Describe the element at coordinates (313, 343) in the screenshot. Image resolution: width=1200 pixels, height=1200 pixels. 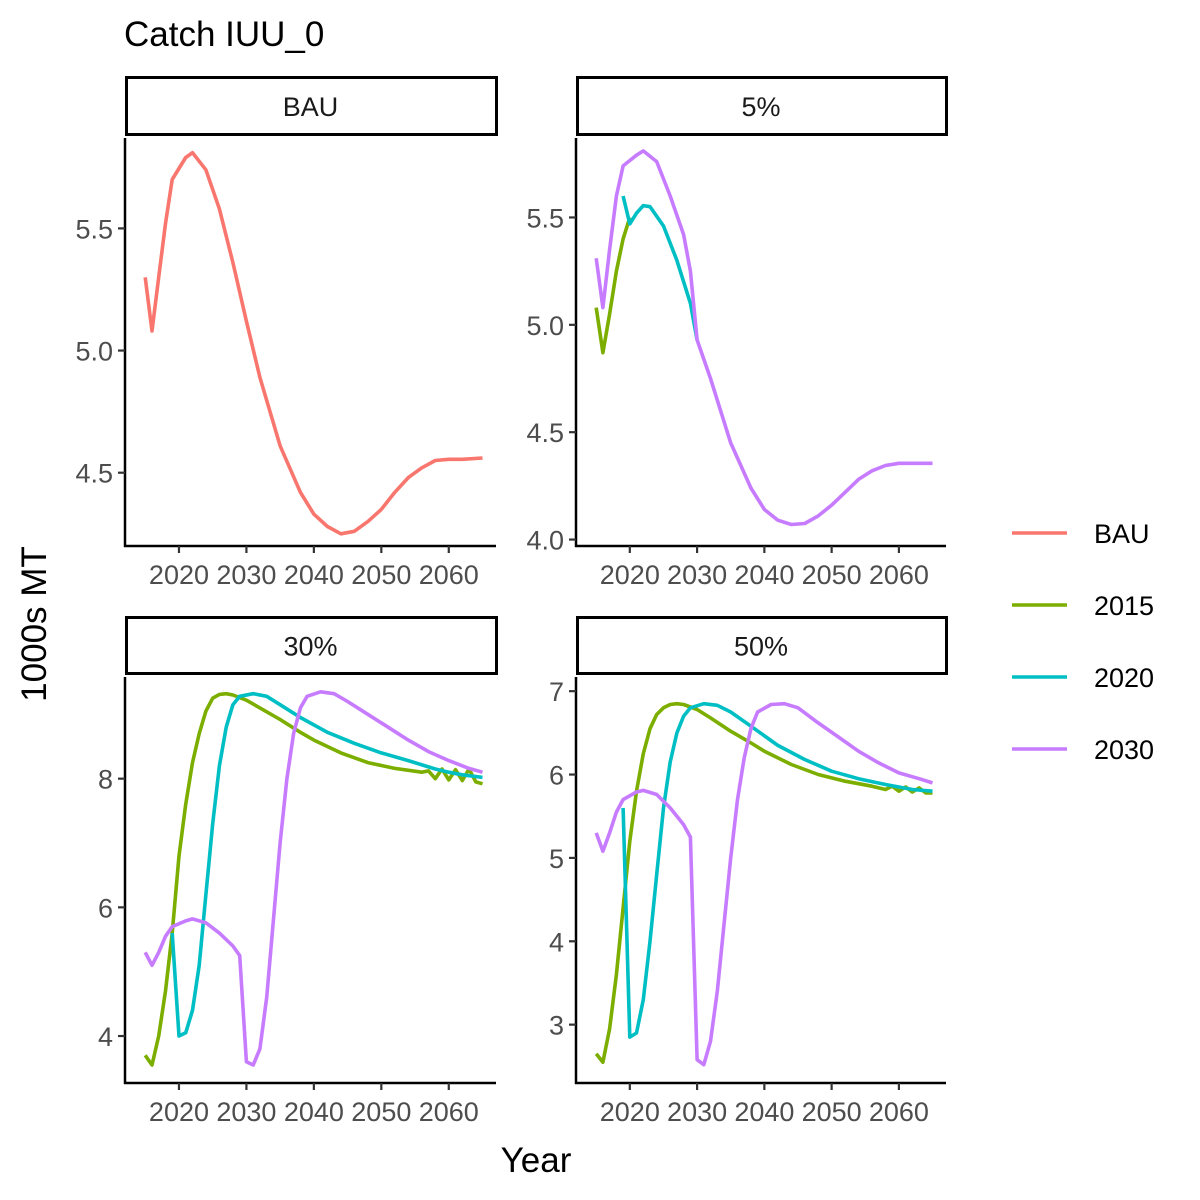
I see `series-line-BAU` at that location.